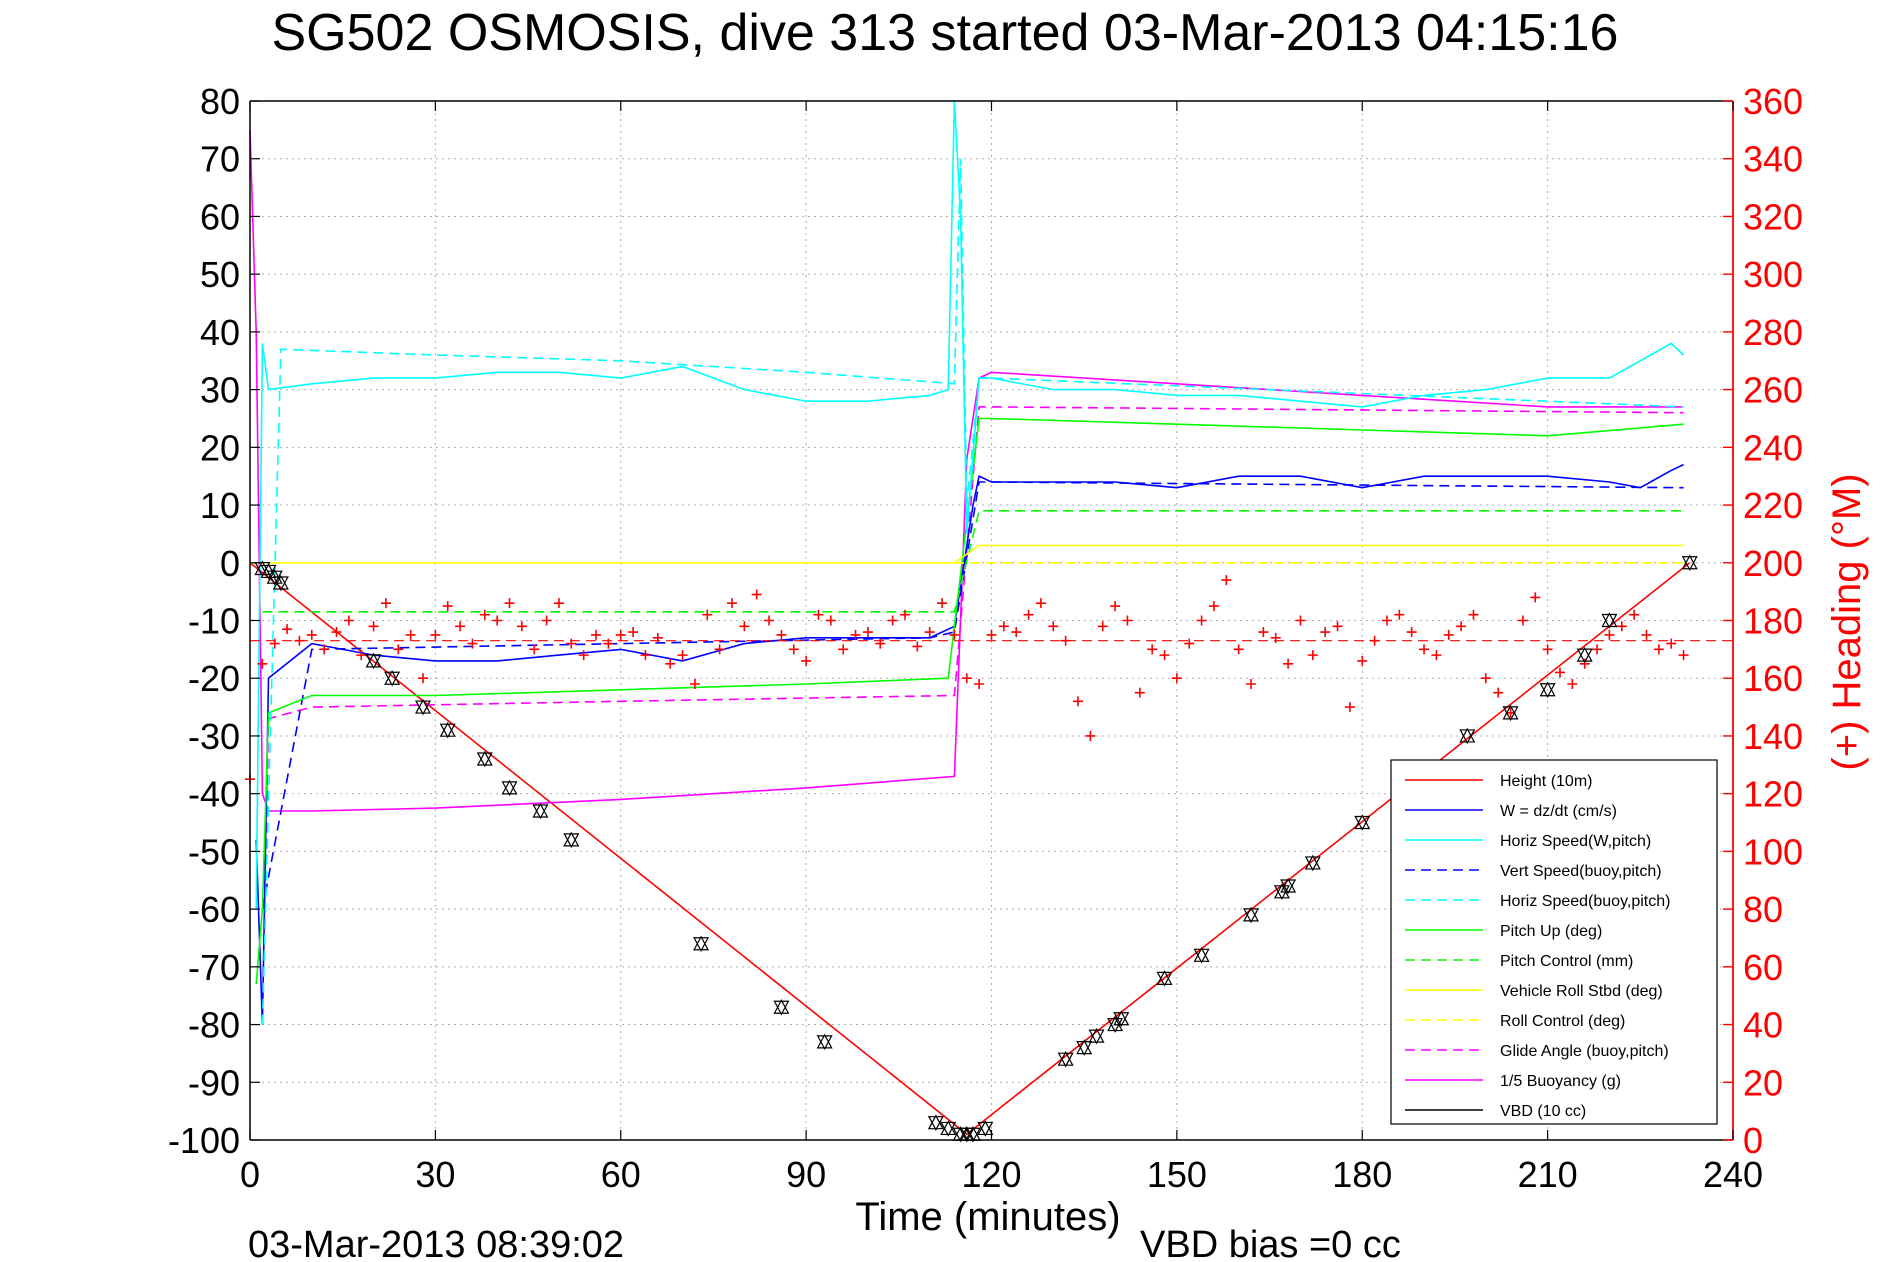 The width and height of the screenshot is (1891, 1262). I want to click on legend-label: VBD (10 cc), so click(1543, 1111).